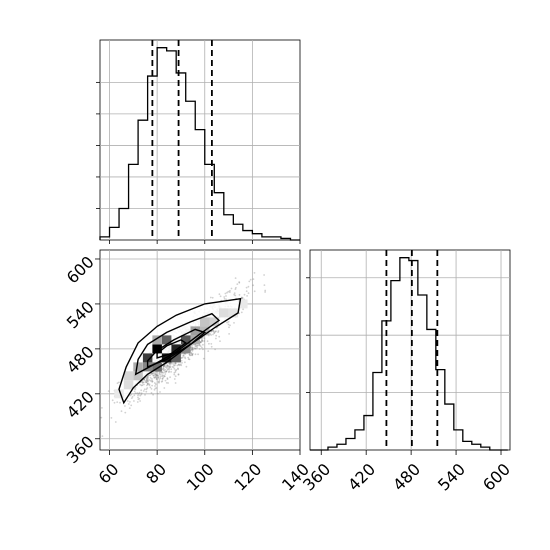  What do you see at coordinates (308, 335) in the screenshot?
I see `hist-p1-y-ticks` at bounding box center [308, 335].